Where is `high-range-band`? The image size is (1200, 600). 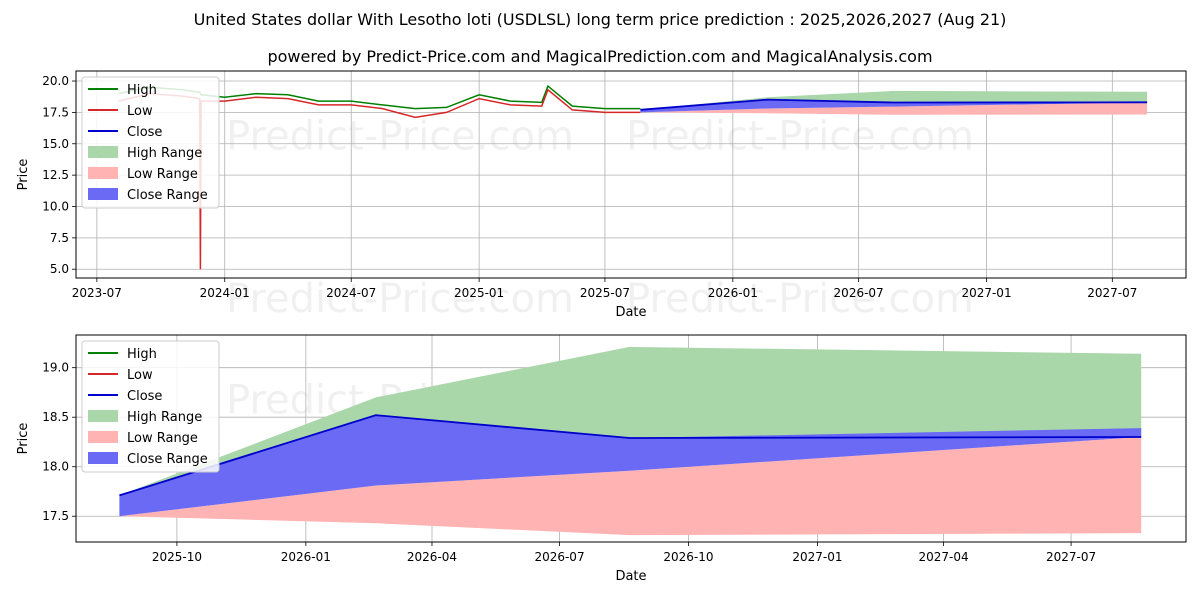
high-range-band is located at coordinates (894, 100).